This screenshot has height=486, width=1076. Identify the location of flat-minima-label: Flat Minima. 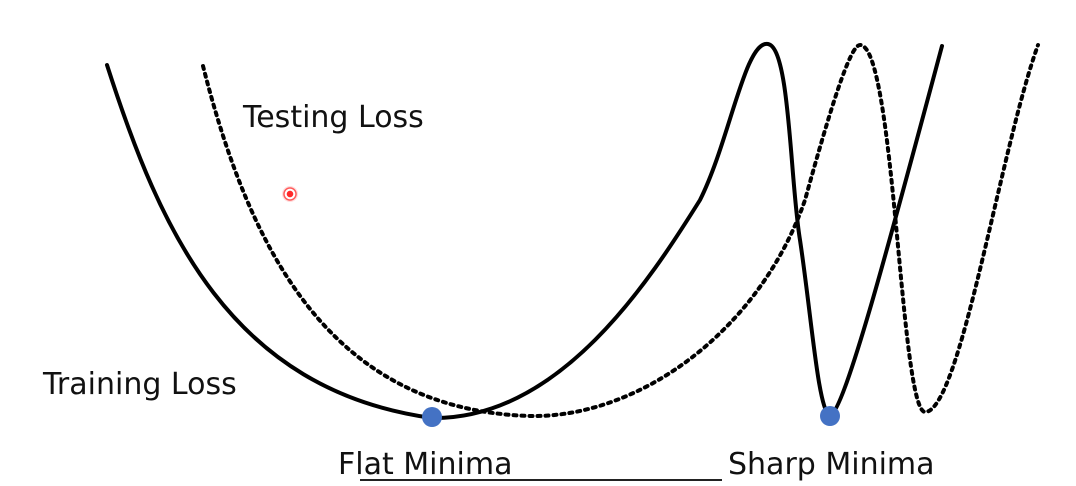
(425, 464).